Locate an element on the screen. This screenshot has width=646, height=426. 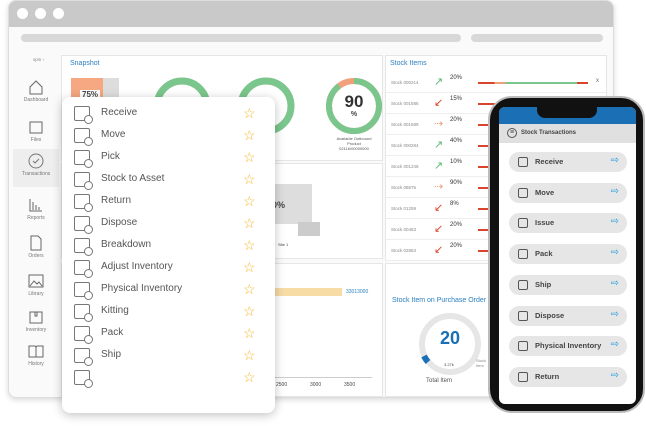
document-icon is located at coordinates (36, 243).